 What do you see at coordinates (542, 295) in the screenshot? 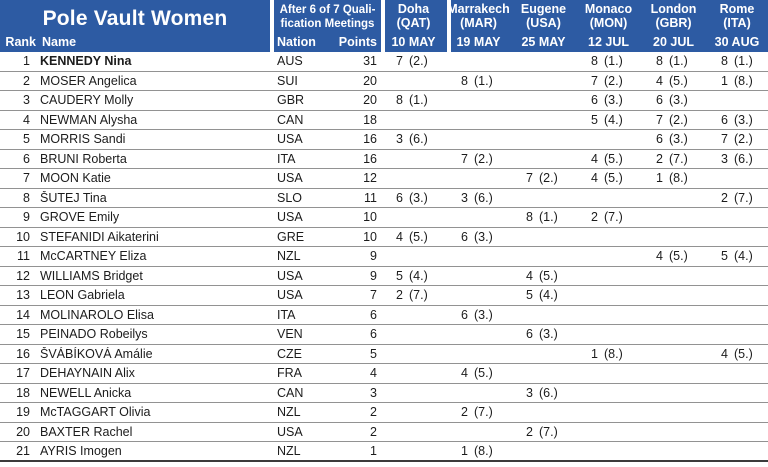
I see `result-cell-eugene: 5 (4.)` at bounding box center [542, 295].